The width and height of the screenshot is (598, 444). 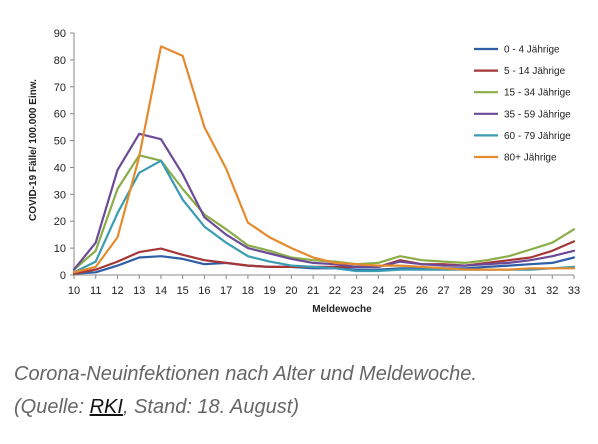 I want to click on y-tick-label: 80, so click(x=60, y=61).